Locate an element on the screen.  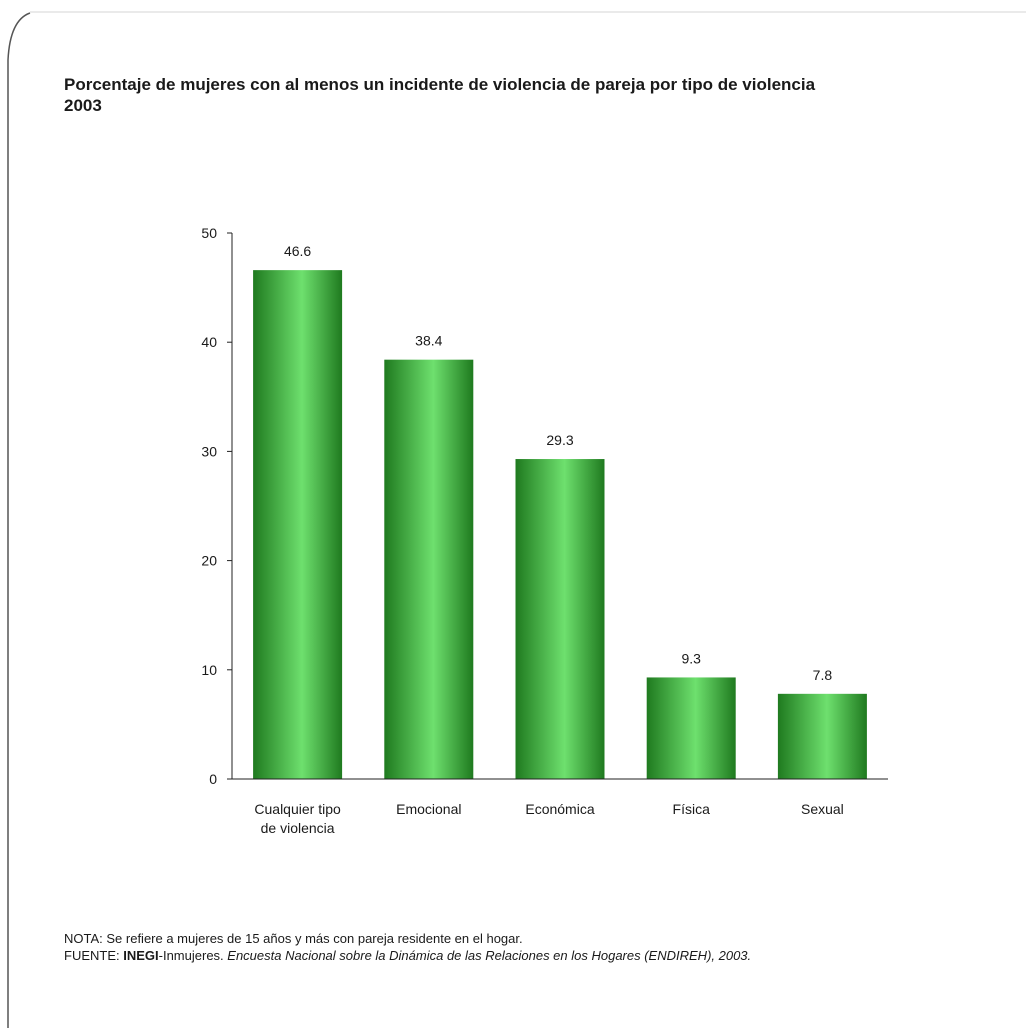
y-tick-label: 40 is located at coordinates (209, 342).